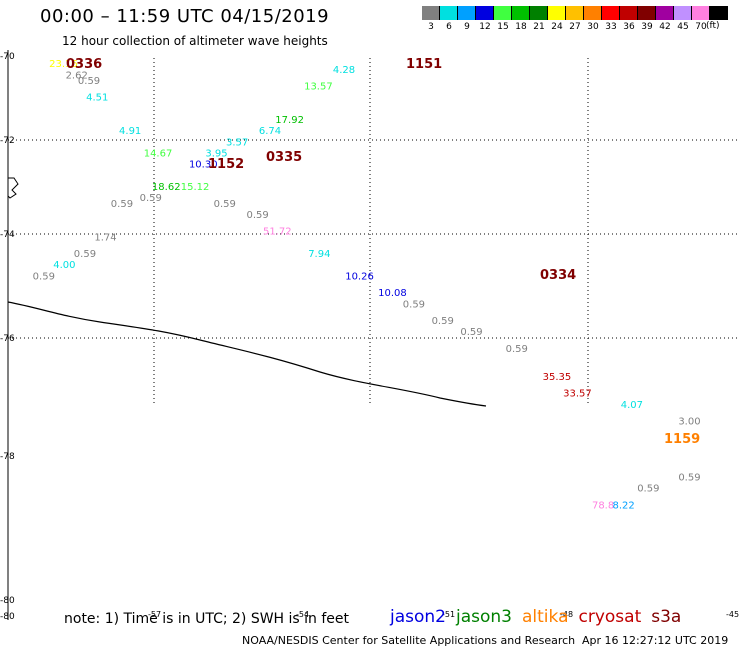 Image resolution: width=740 pixels, height=650 pixels. What do you see at coordinates (130, 131) in the screenshot?
I see `wave-height-value: 4.91` at bounding box center [130, 131].